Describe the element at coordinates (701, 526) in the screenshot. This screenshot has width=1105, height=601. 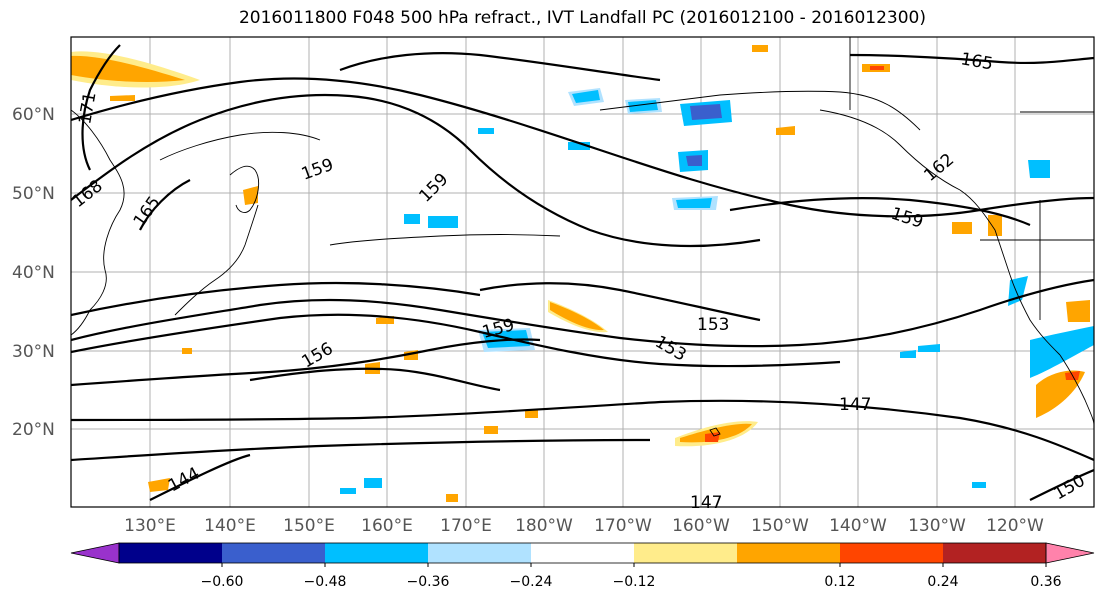
I see `lon-label: 160°W` at that location.